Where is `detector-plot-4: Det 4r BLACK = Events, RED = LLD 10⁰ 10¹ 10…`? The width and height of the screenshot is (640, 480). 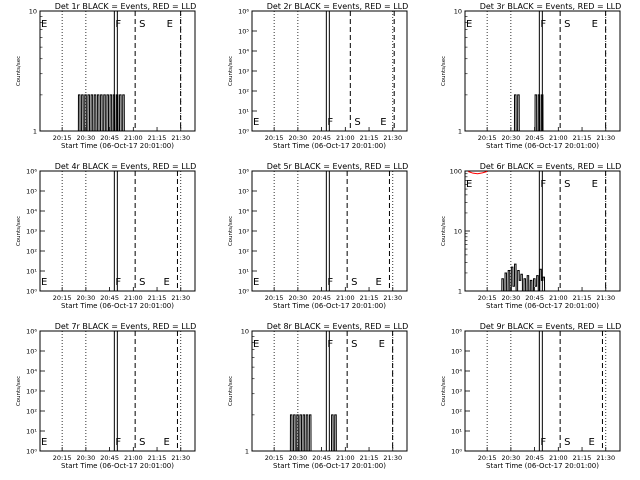 detector-plot-4: Det 4r BLACK = Events, RED = LLD 10⁰ 10¹ 10… is located at coordinates (106, 236).